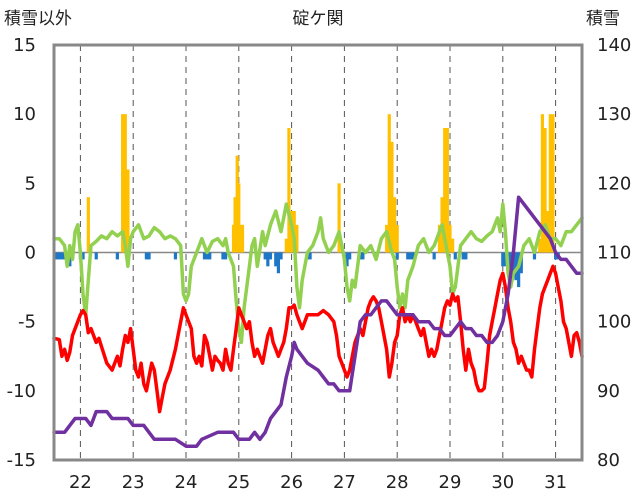 The image size is (636, 501). What do you see at coordinates (186, 482) in the screenshot?
I see `x-tick-label: 24` at bounding box center [186, 482].